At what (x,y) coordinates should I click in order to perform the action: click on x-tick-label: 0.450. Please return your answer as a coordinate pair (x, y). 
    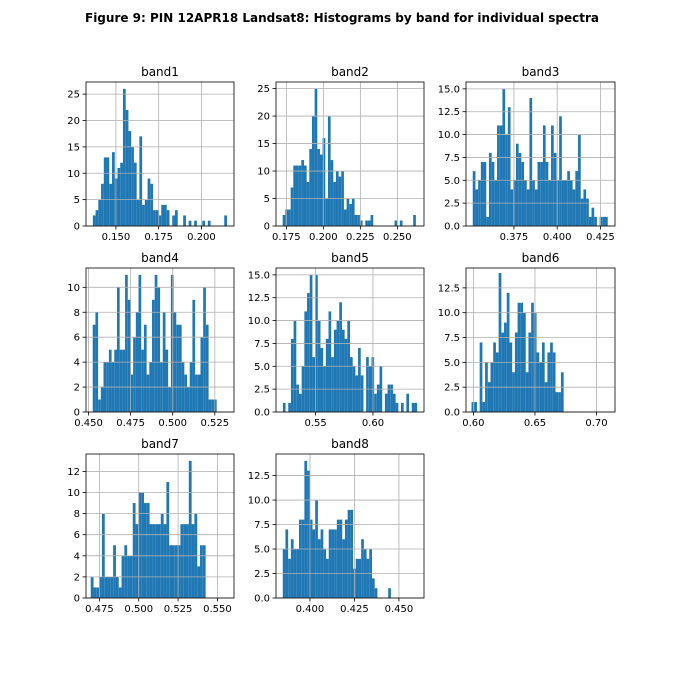
    Looking at the image, I should click on (88, 423).